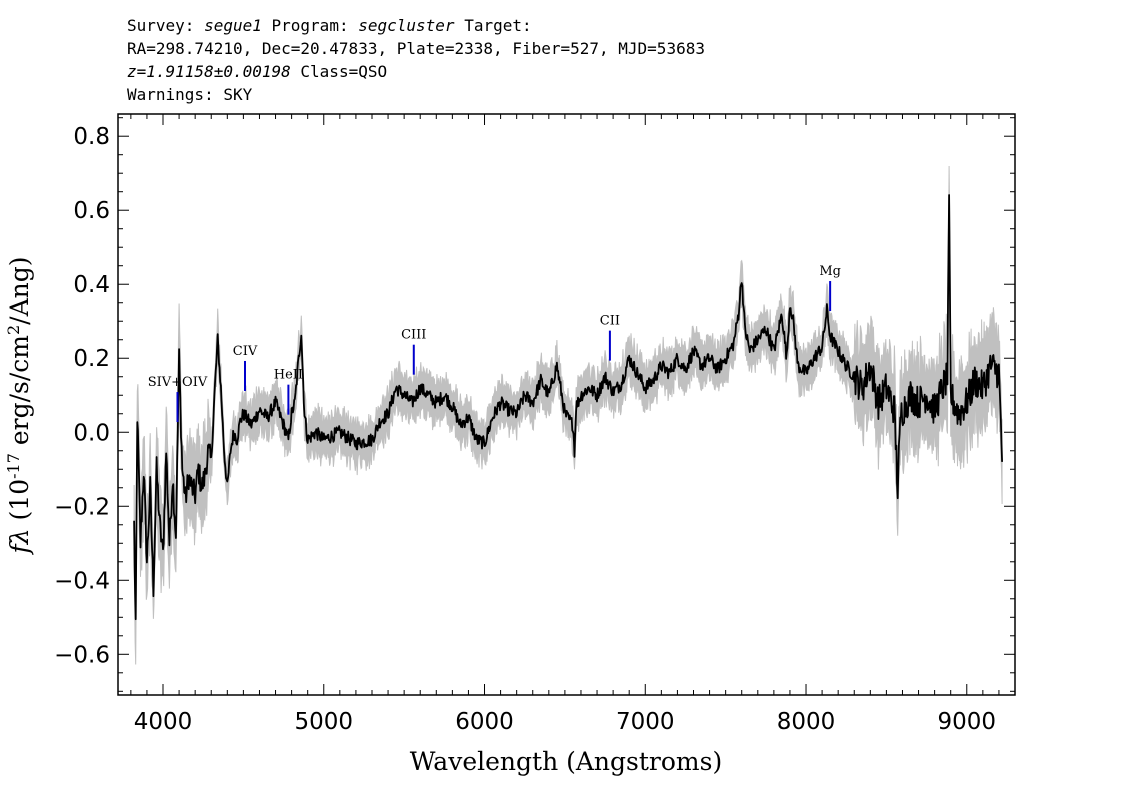  Describe the element at coordinates (830, 271) in the screenshot. I see `emission-line-label: Mg` at that location.